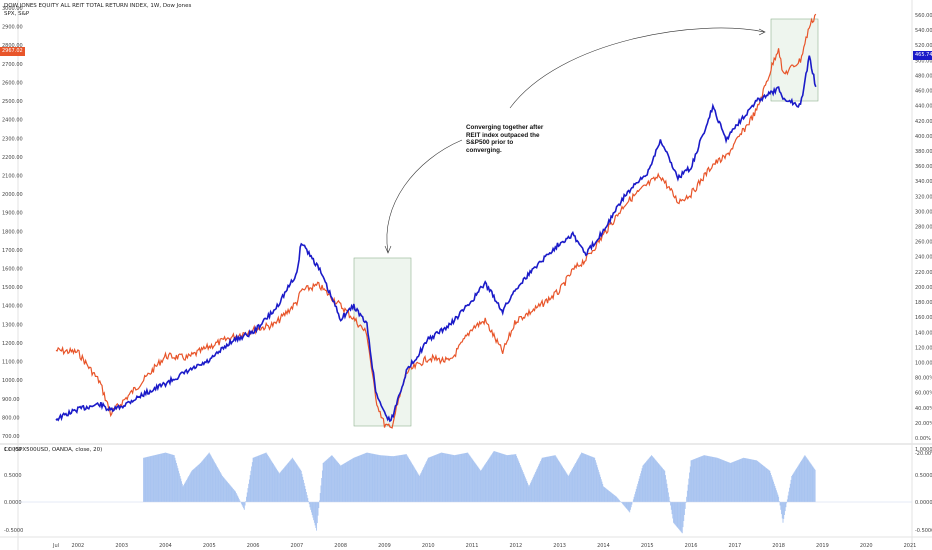 The height and width of the screenshot is (550, 932). What do you see at coordinates (923, 273) in the screenshot?
I see `right-tick-label: 220.00%` at bounding box center [923, 273].